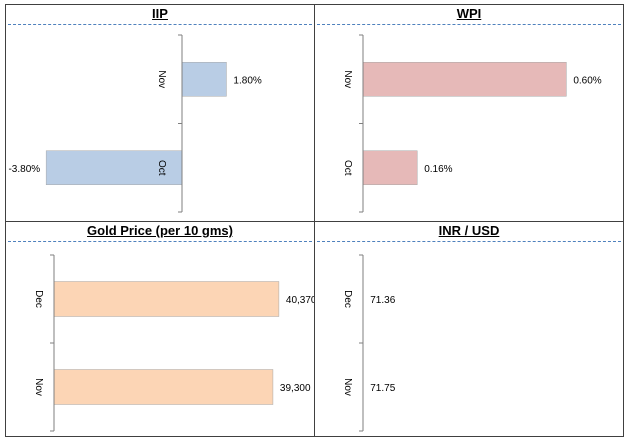 The image size is (629, 444). I want to click on data-label: 1.80%, so click(247, 80).